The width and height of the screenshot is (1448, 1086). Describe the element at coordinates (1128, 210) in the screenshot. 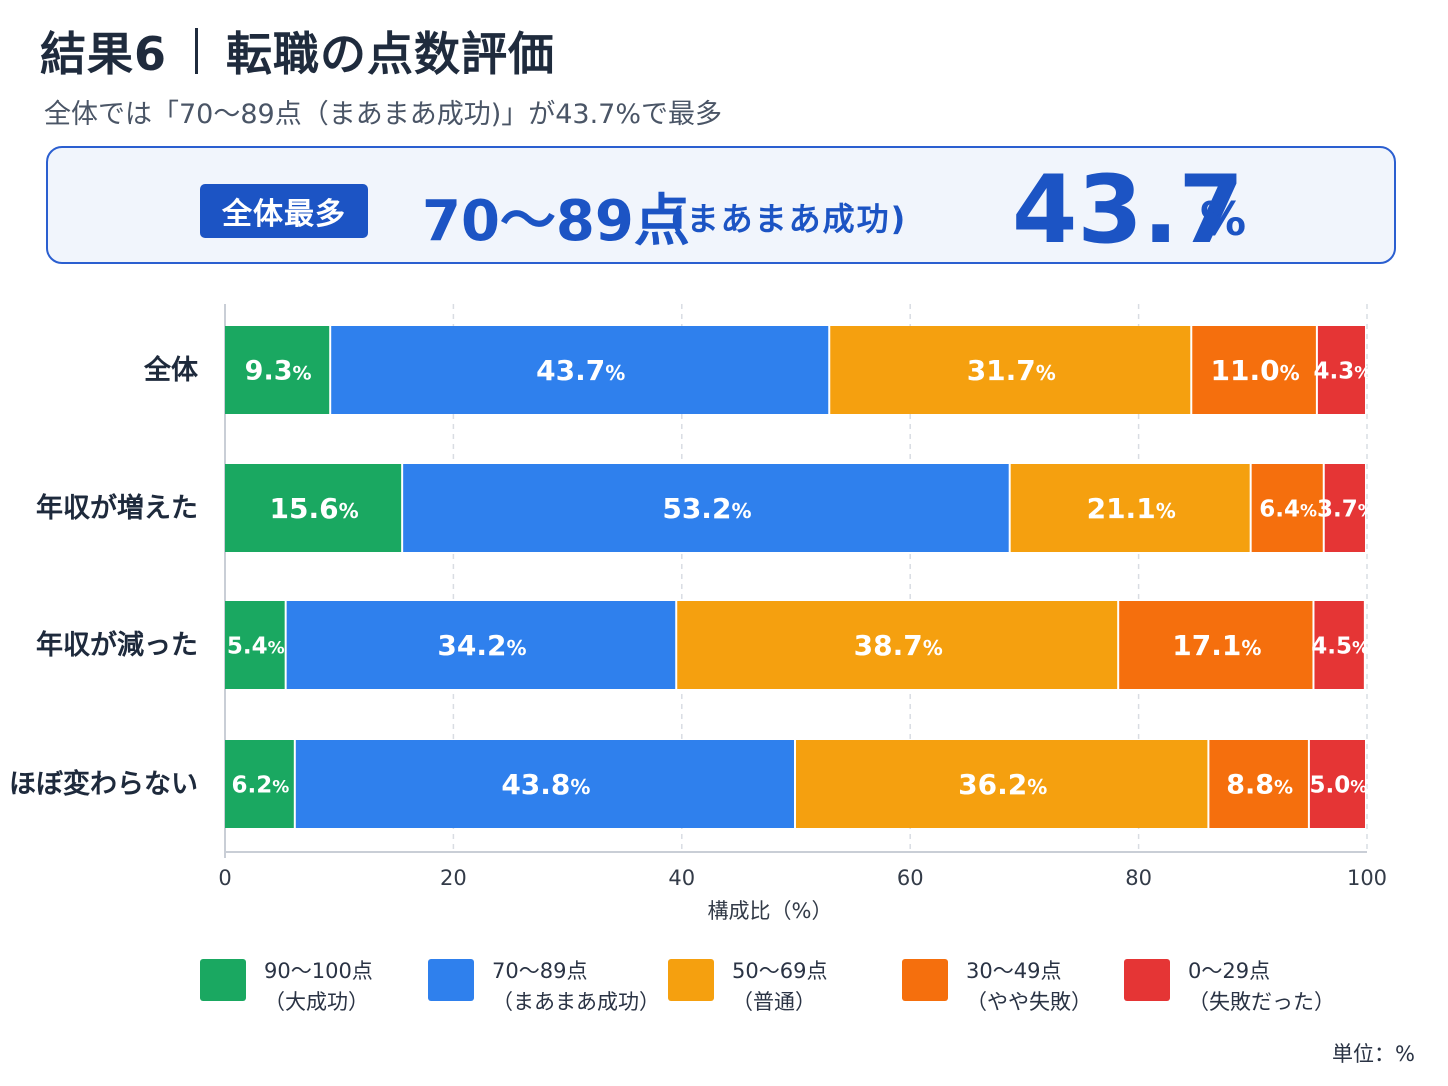

I see `highlight-value: 43.7` at that location.